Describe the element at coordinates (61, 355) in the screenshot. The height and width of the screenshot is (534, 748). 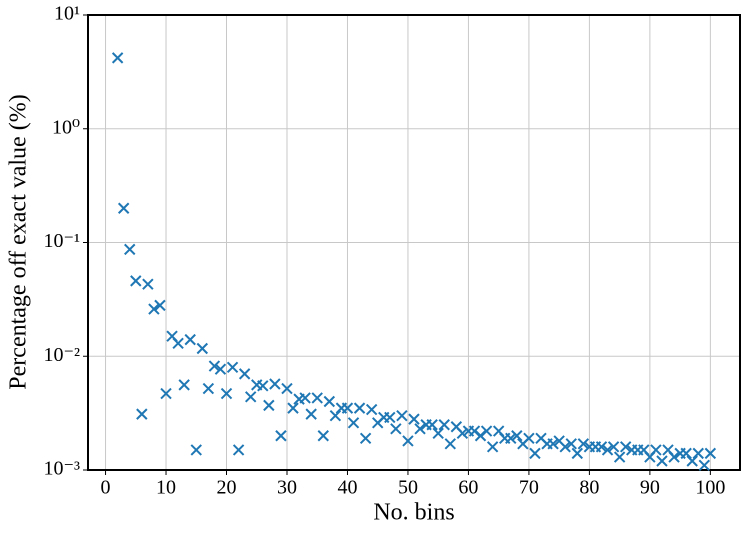
I see `y-tick-label: 10⁻²` at that location.